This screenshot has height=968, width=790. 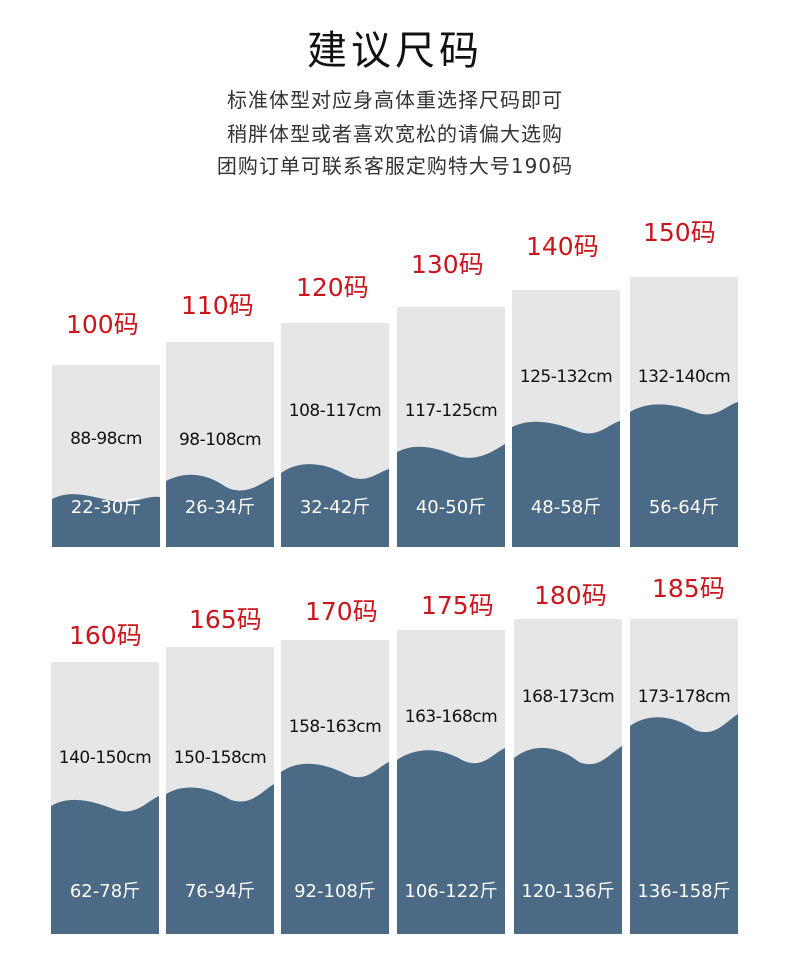 I want to click on height-range: 108-117cm, so click(x=335, y=411).